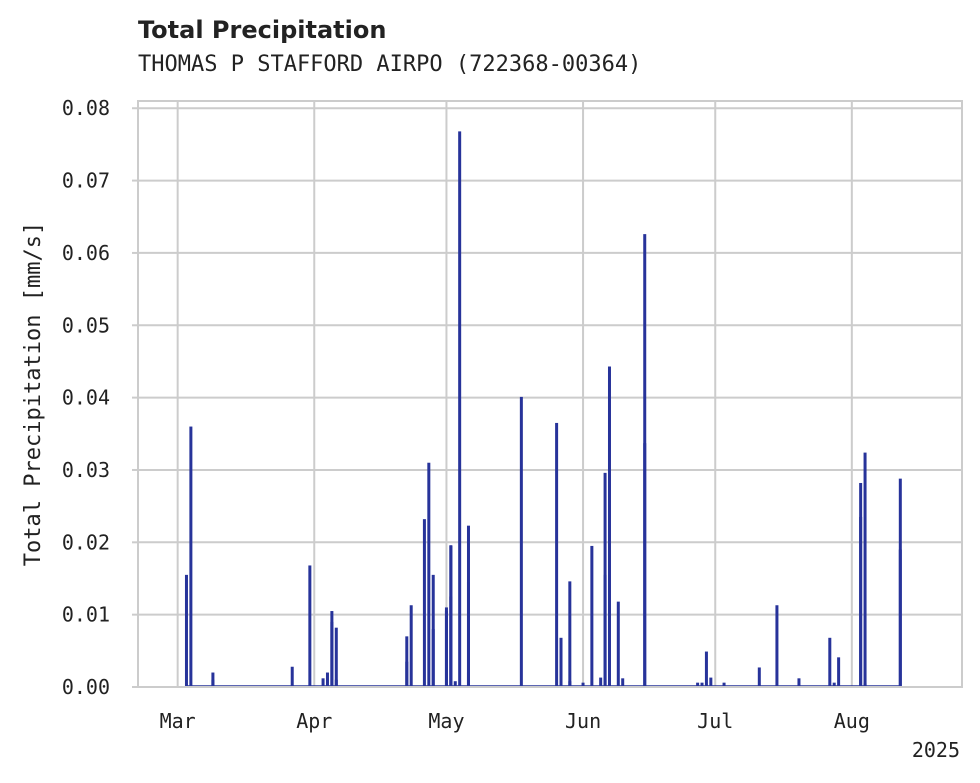  What do you see at coordinates (515, 721) in the screenshot?
I see `x-tick-labels: Mar Apr May Jun Jul Aug` at bounding box center [515, 721].